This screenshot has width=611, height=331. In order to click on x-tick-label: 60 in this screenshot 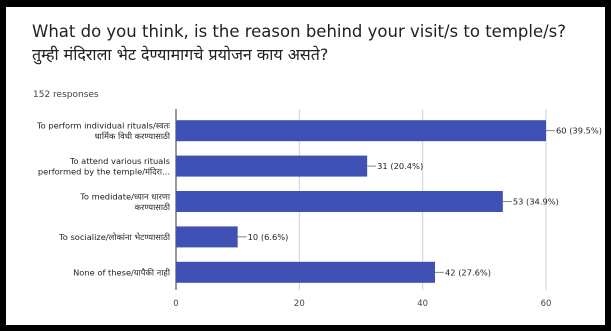, I will do `click(546, 304)`.